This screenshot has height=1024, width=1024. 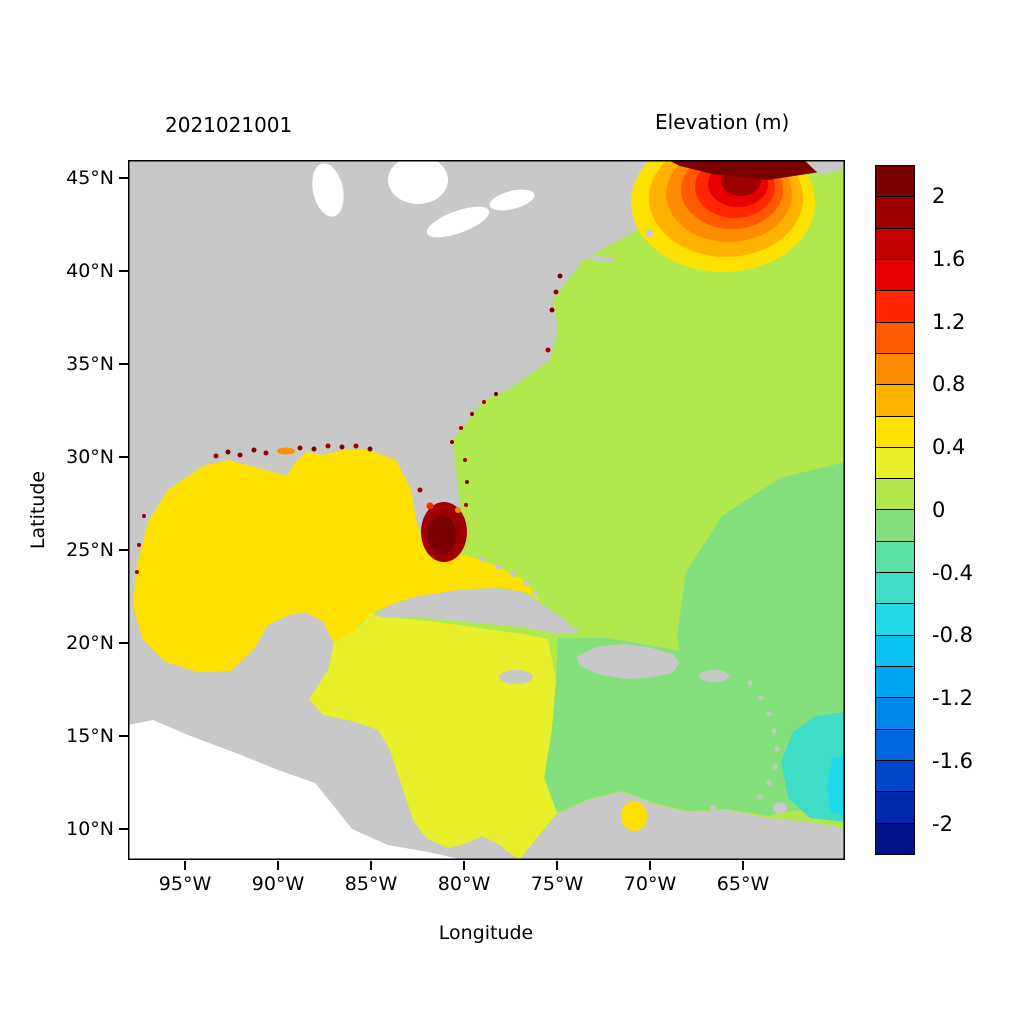 I want to click on island-cuba, so click(x=474, y=611).